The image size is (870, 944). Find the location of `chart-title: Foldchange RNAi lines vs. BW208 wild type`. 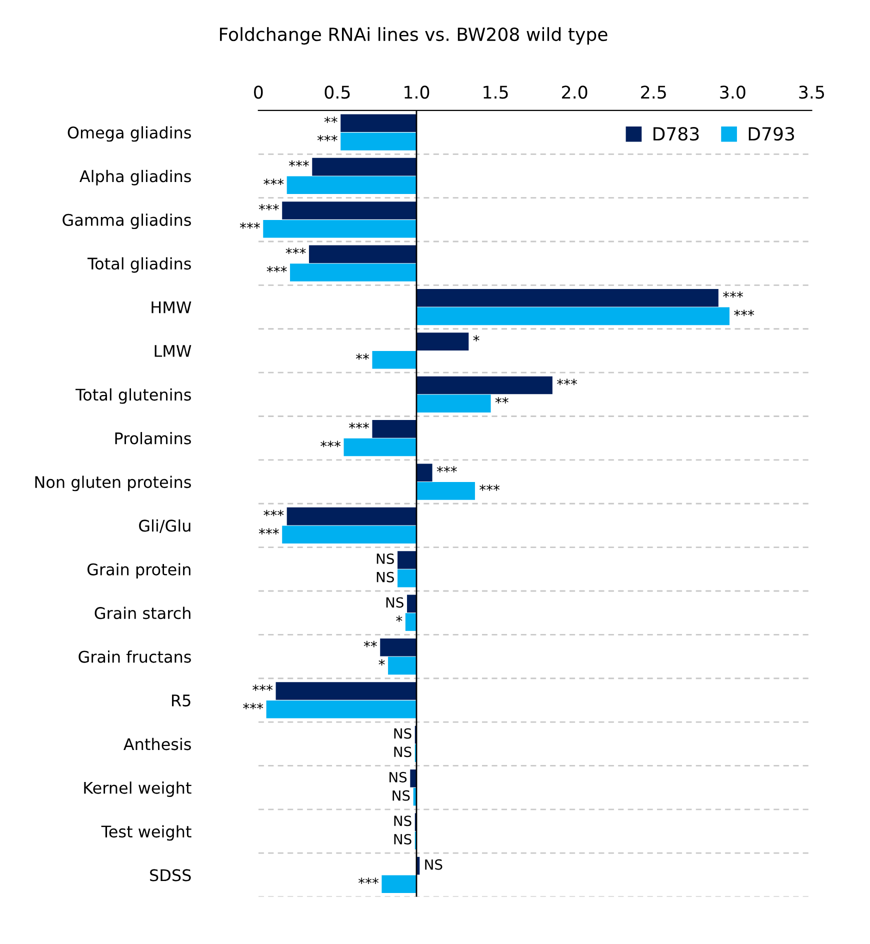

chart-title: Foldchange RNAi lines vs. BW208 wild type is located at coordinates (414, 36).